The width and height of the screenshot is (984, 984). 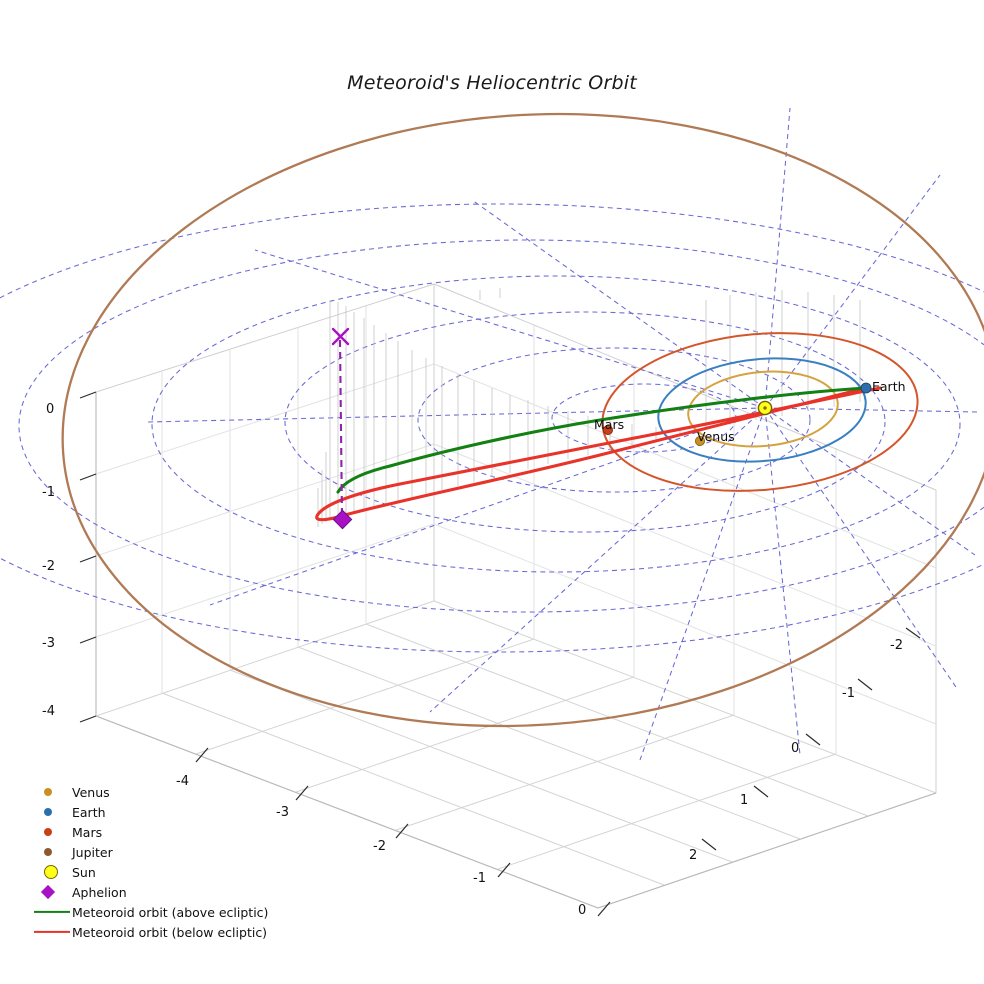 I want to click on aphelion-drop-line, so click(x=341, y=429).